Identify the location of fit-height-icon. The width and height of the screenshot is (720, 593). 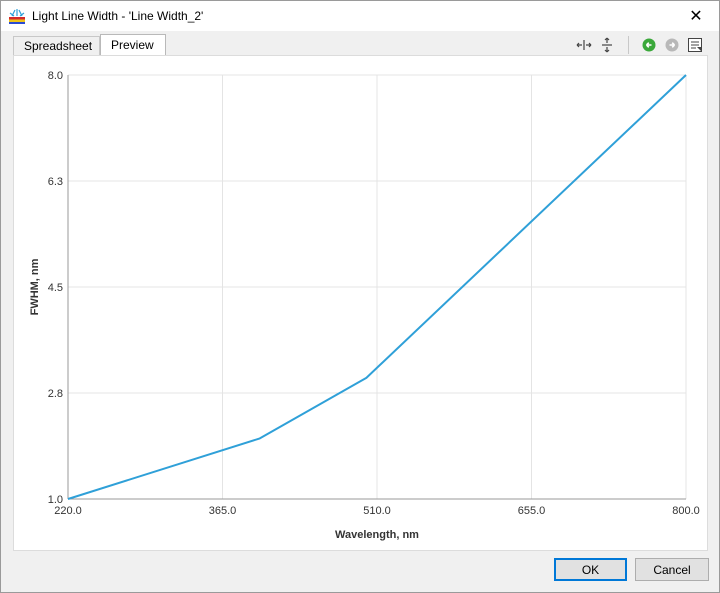
(607, 45).